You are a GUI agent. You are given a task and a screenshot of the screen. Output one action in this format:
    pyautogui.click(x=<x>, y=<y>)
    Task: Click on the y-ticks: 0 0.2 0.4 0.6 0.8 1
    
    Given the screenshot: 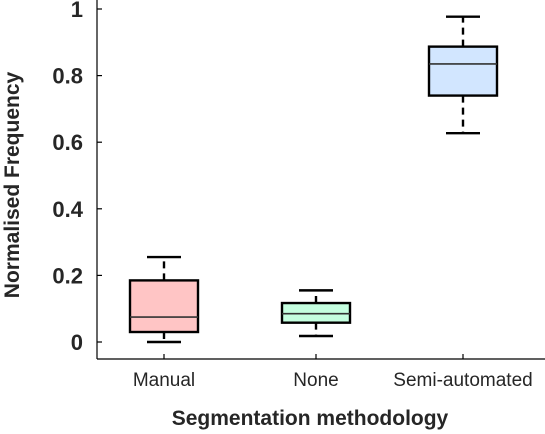 What is the action you would take?
    pyautogui.click(x=77, y=177)
    